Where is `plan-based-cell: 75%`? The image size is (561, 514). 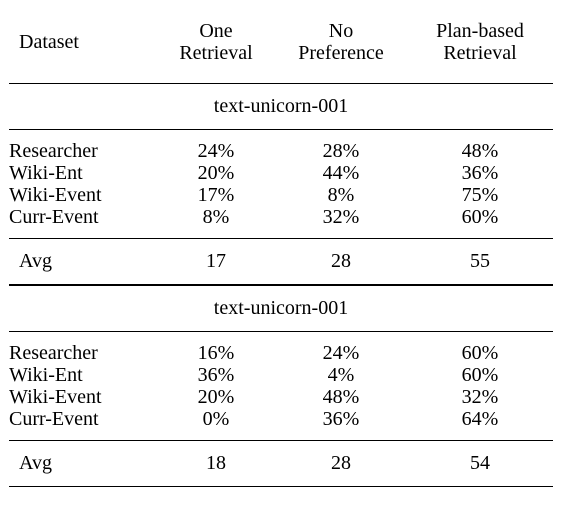
plan-based-cell: 75% is located at coordinates (480, 195).